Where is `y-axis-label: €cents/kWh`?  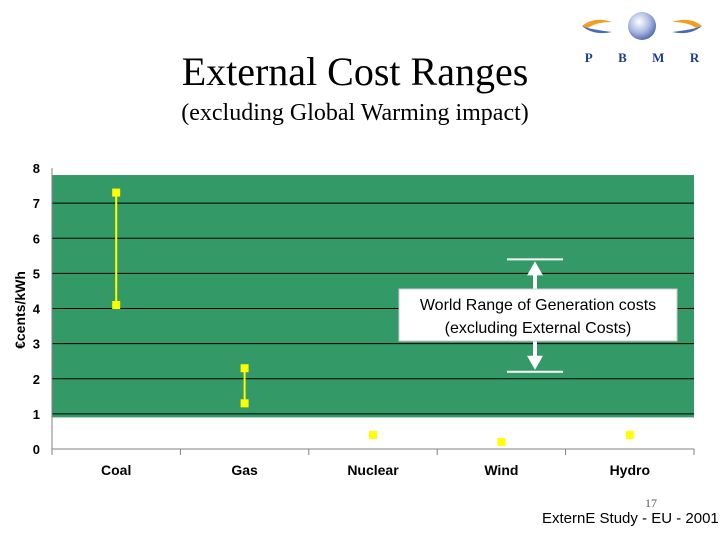
y-axis-label: €cents/kWh is located at coordinates (20, 310).